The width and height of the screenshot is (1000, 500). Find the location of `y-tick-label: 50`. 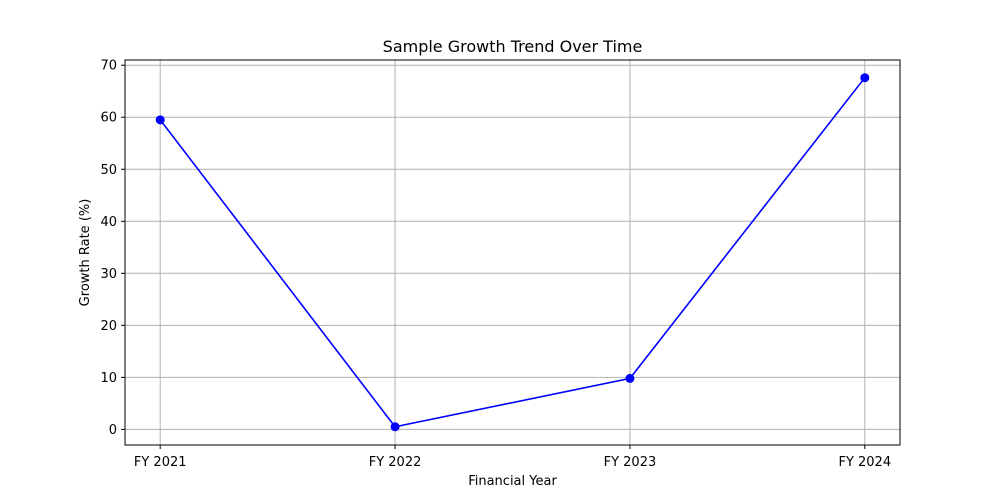

y-tick-label: 50 is located at coordinates (108, 170).